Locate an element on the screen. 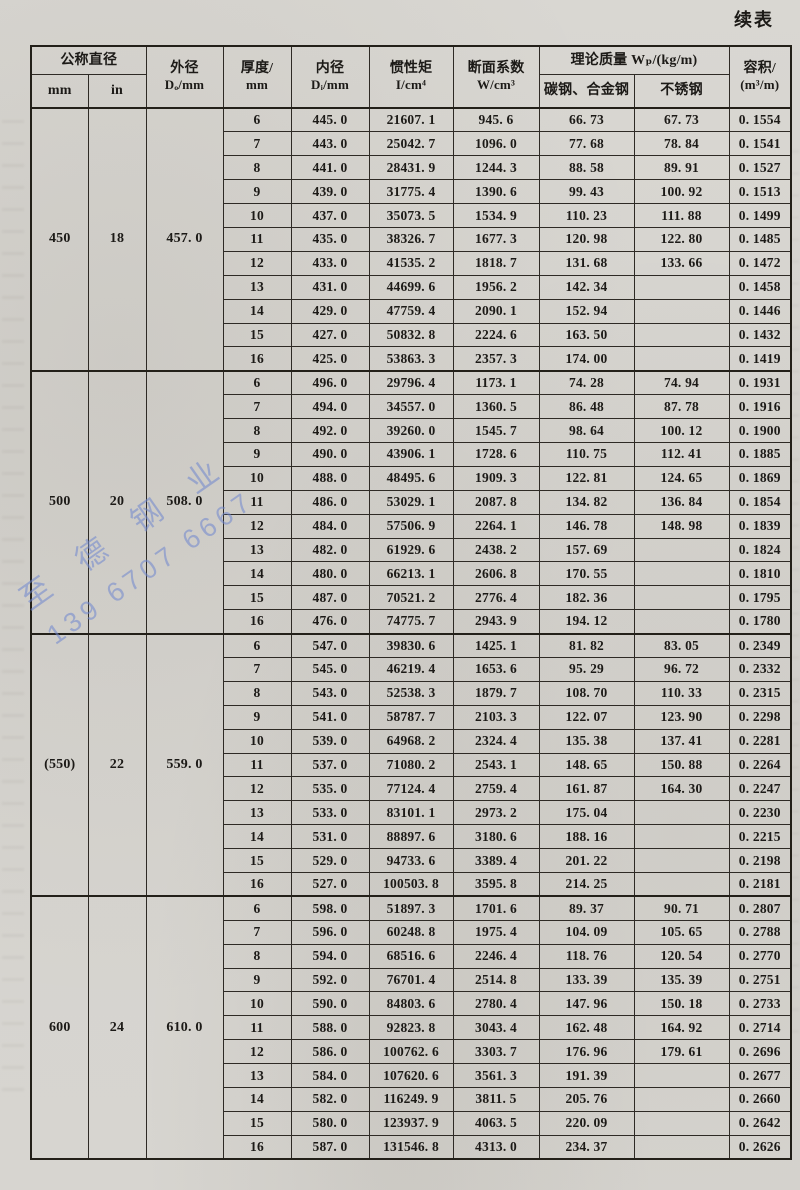  header-unit-in: in is located at coordinates (117, 91).